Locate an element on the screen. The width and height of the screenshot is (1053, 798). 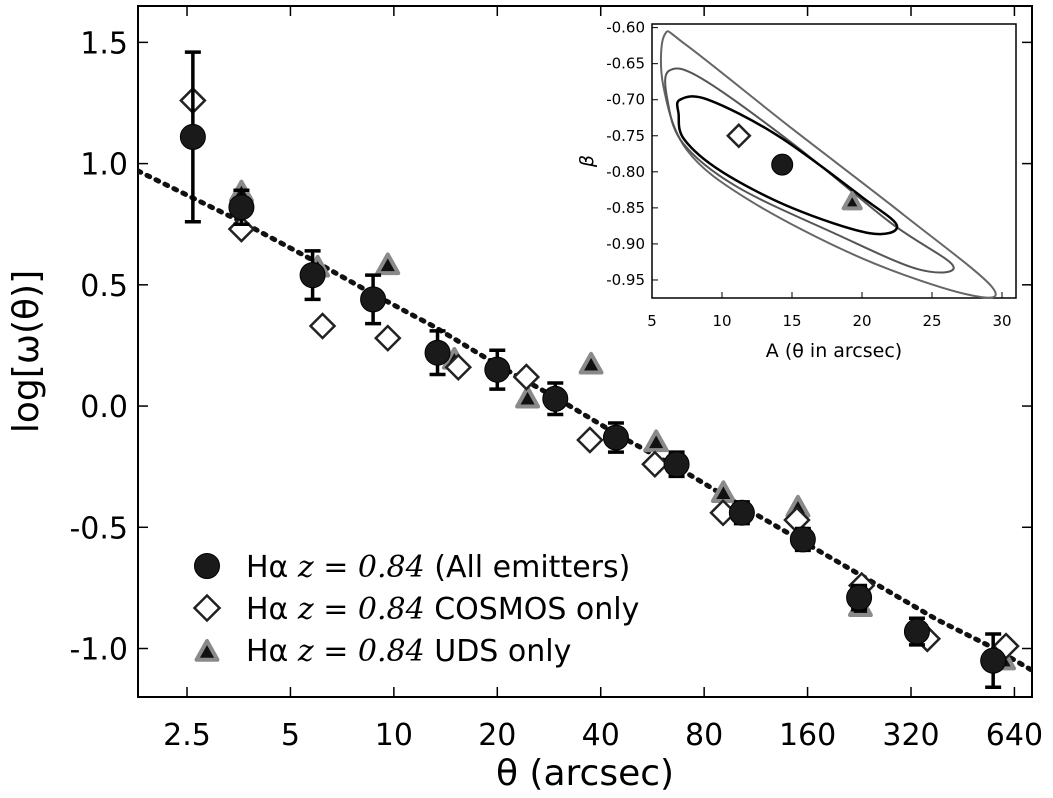
inset-x-axis-label: A (θ in arcsec) is located at coordinates (834, 351).